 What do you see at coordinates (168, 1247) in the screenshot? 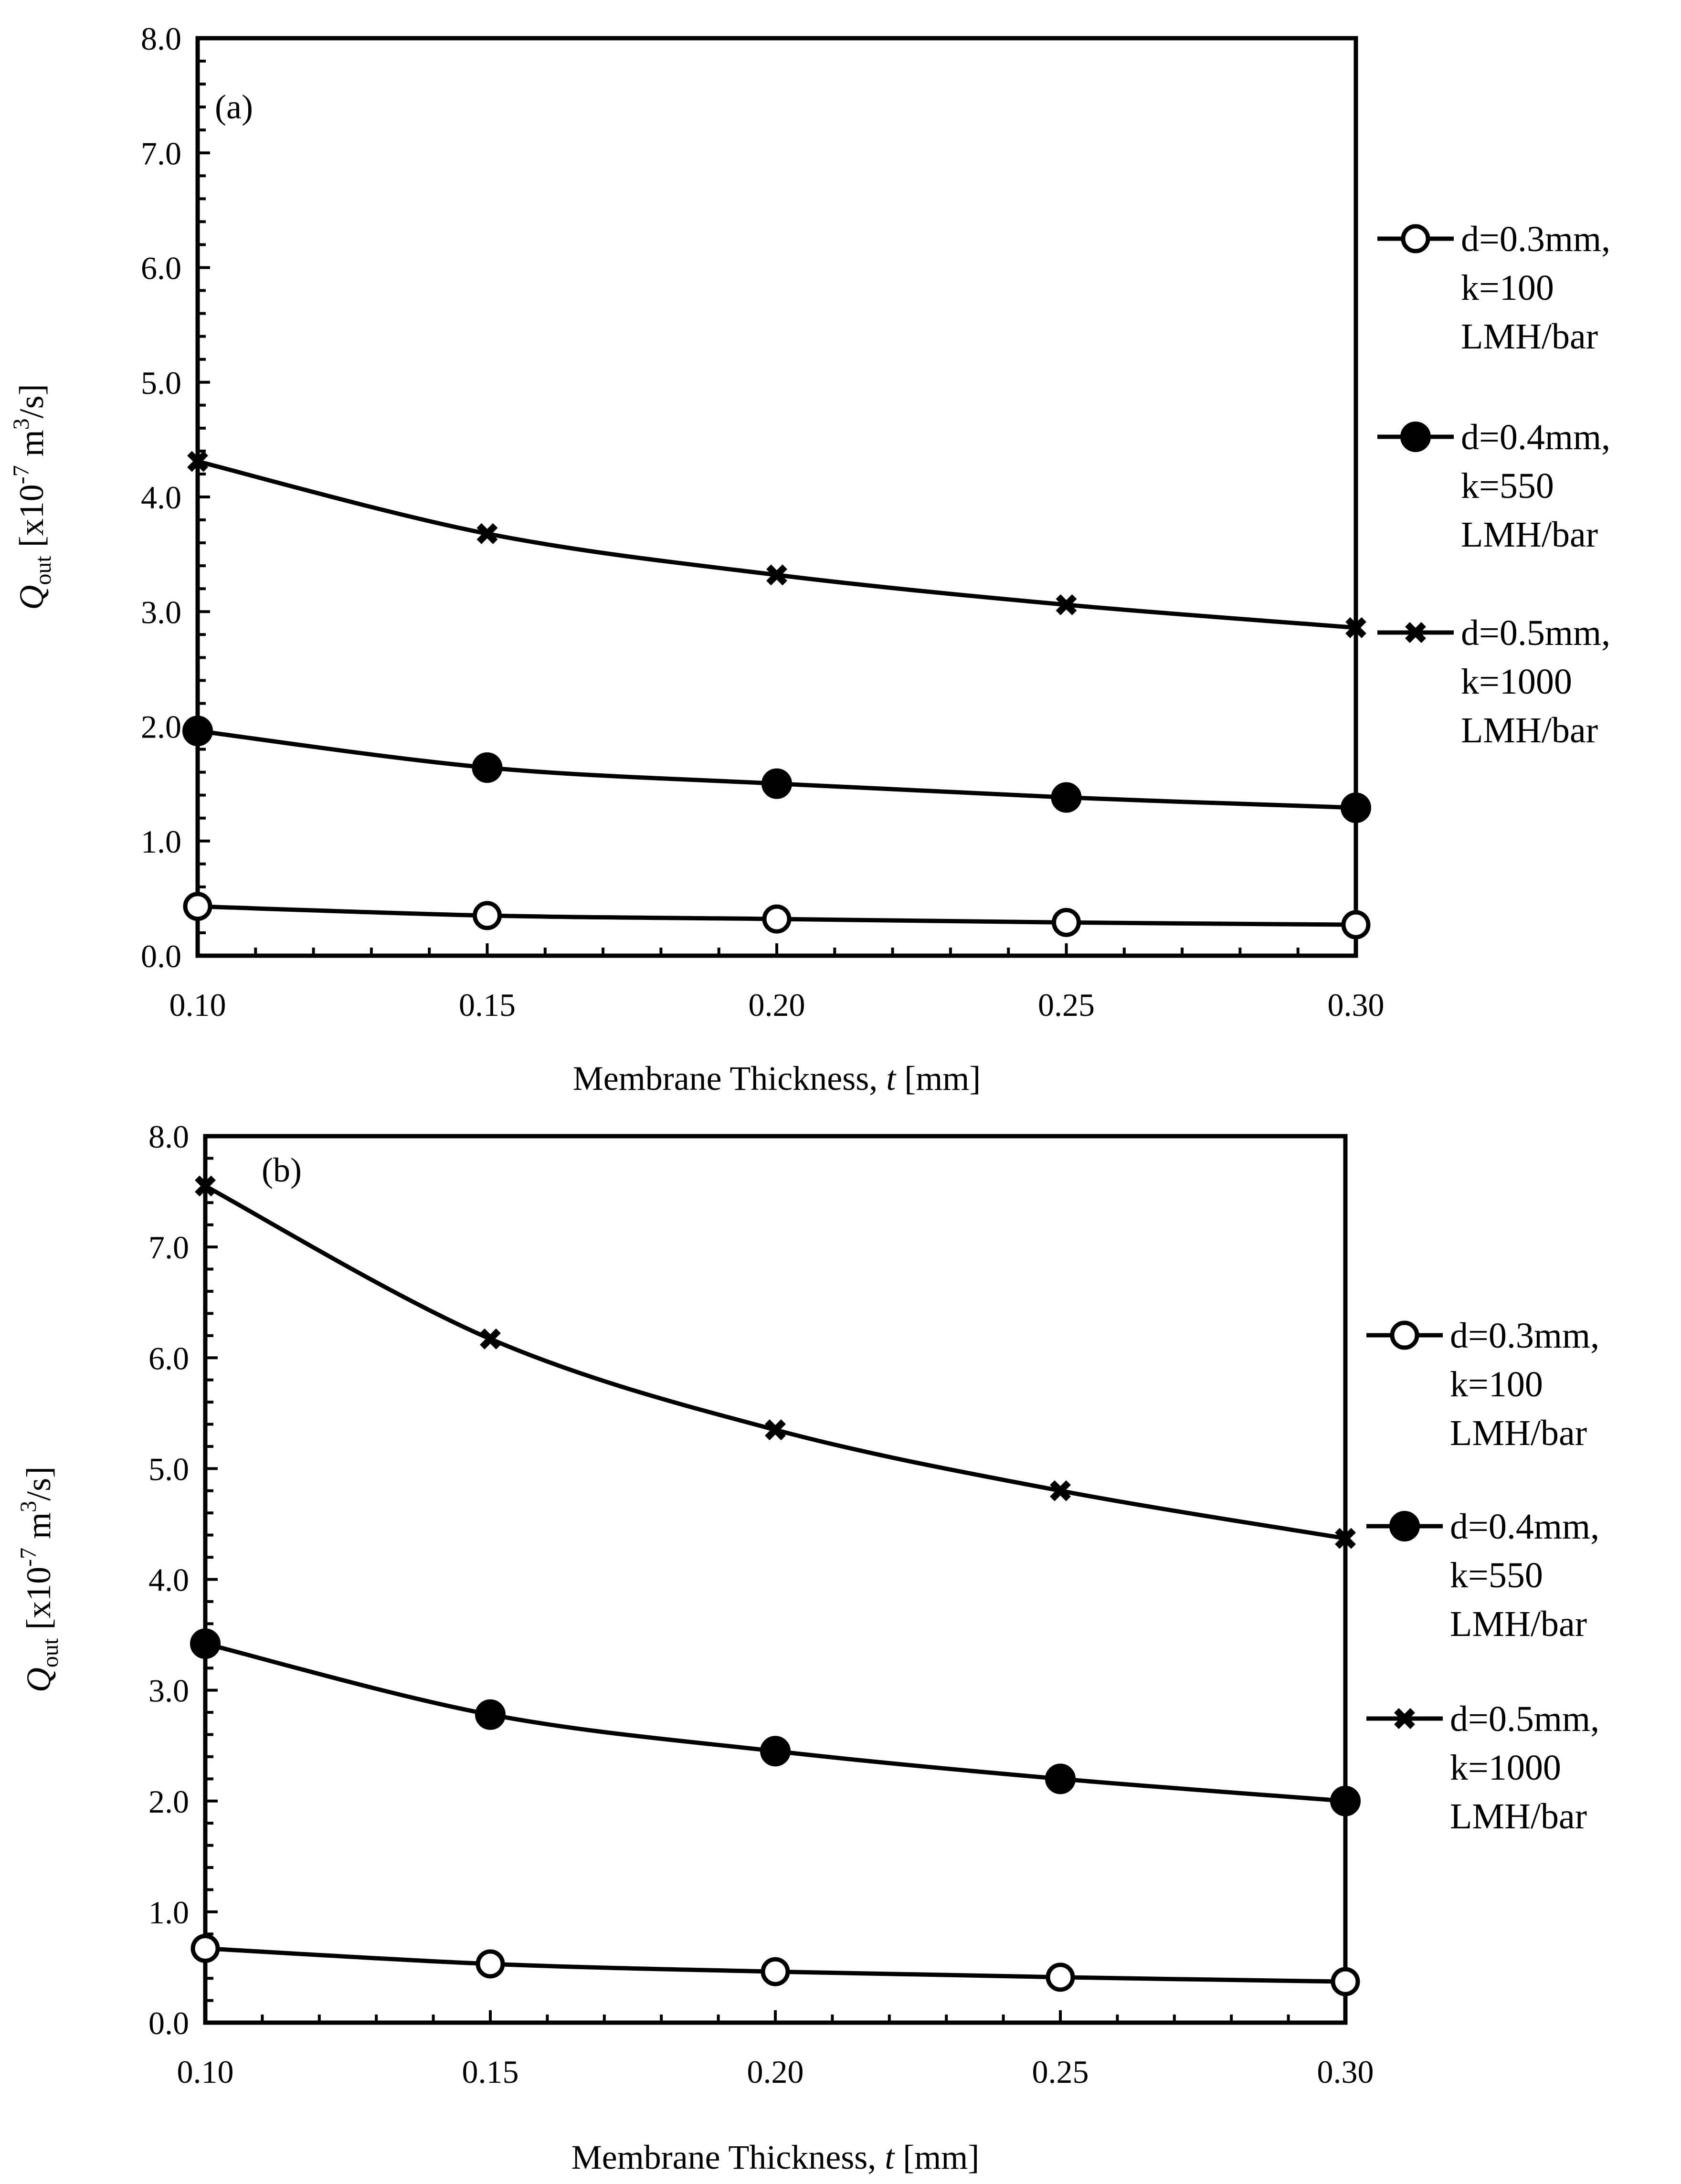
I see `y-tick-label: 7.0` at bounding box center [168, 1247].